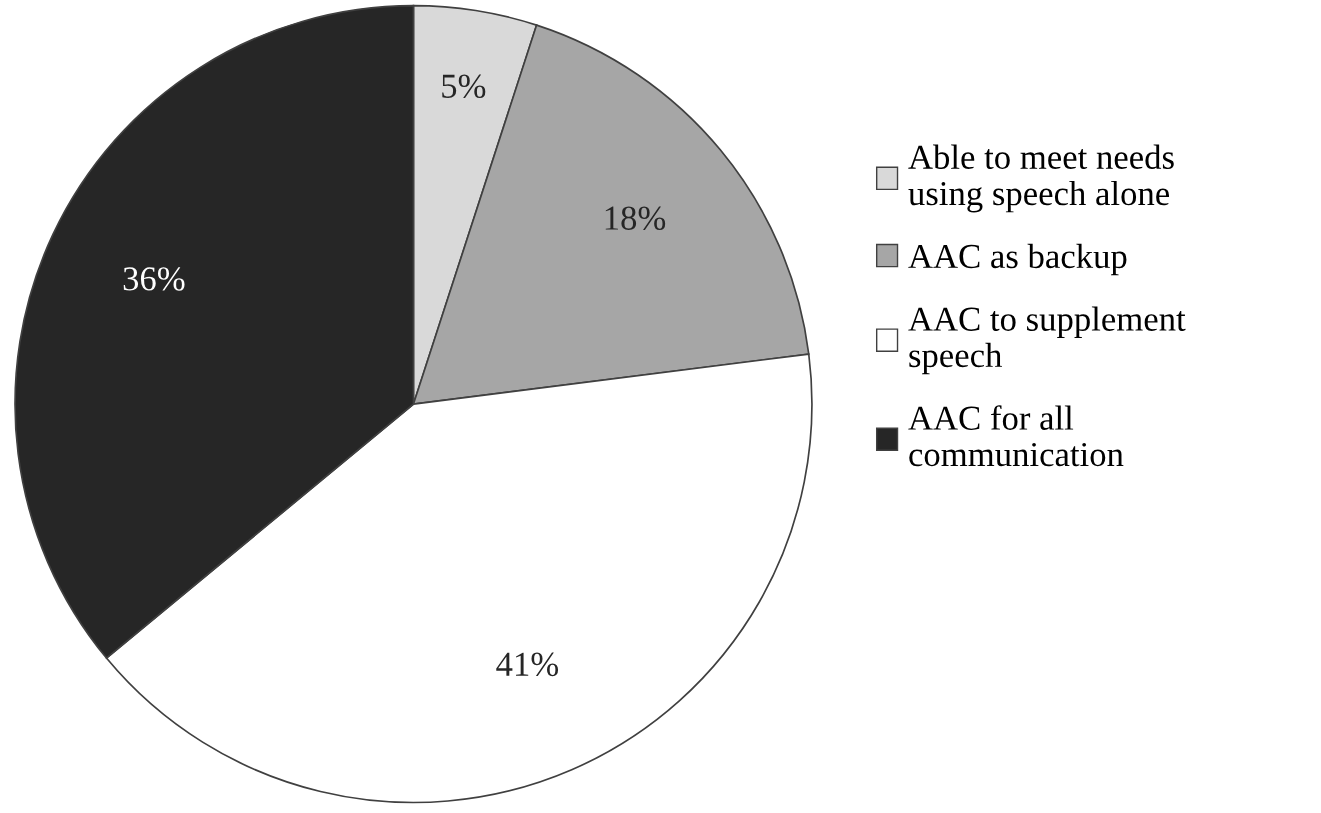 This screenshot has width=1321, height=813. Describe the element at coordinates (1017, 259) in the screenshot. I see `legend-label: AAC as backup` at that location.